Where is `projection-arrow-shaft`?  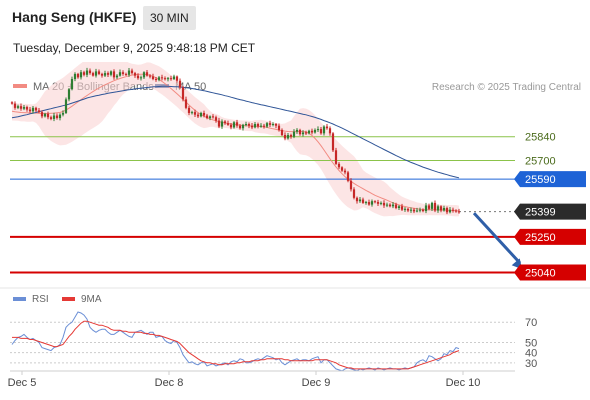
projection-arrow-shaft is located at coordinates (497, 238).